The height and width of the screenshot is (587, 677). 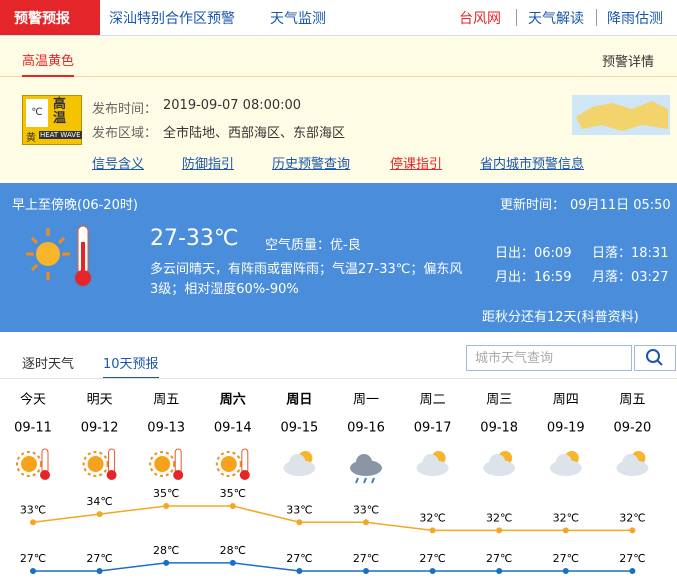 I want to click on link: 停课指引, so click(x=416, y=164).